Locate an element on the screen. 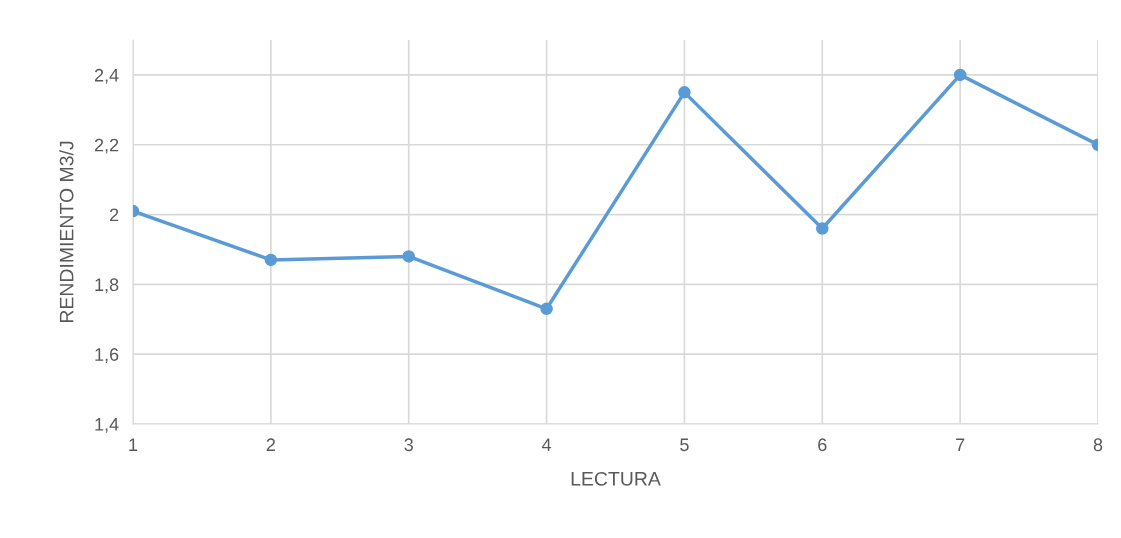  y-tick-label: 1,6 is located at coordinates (107, 356).